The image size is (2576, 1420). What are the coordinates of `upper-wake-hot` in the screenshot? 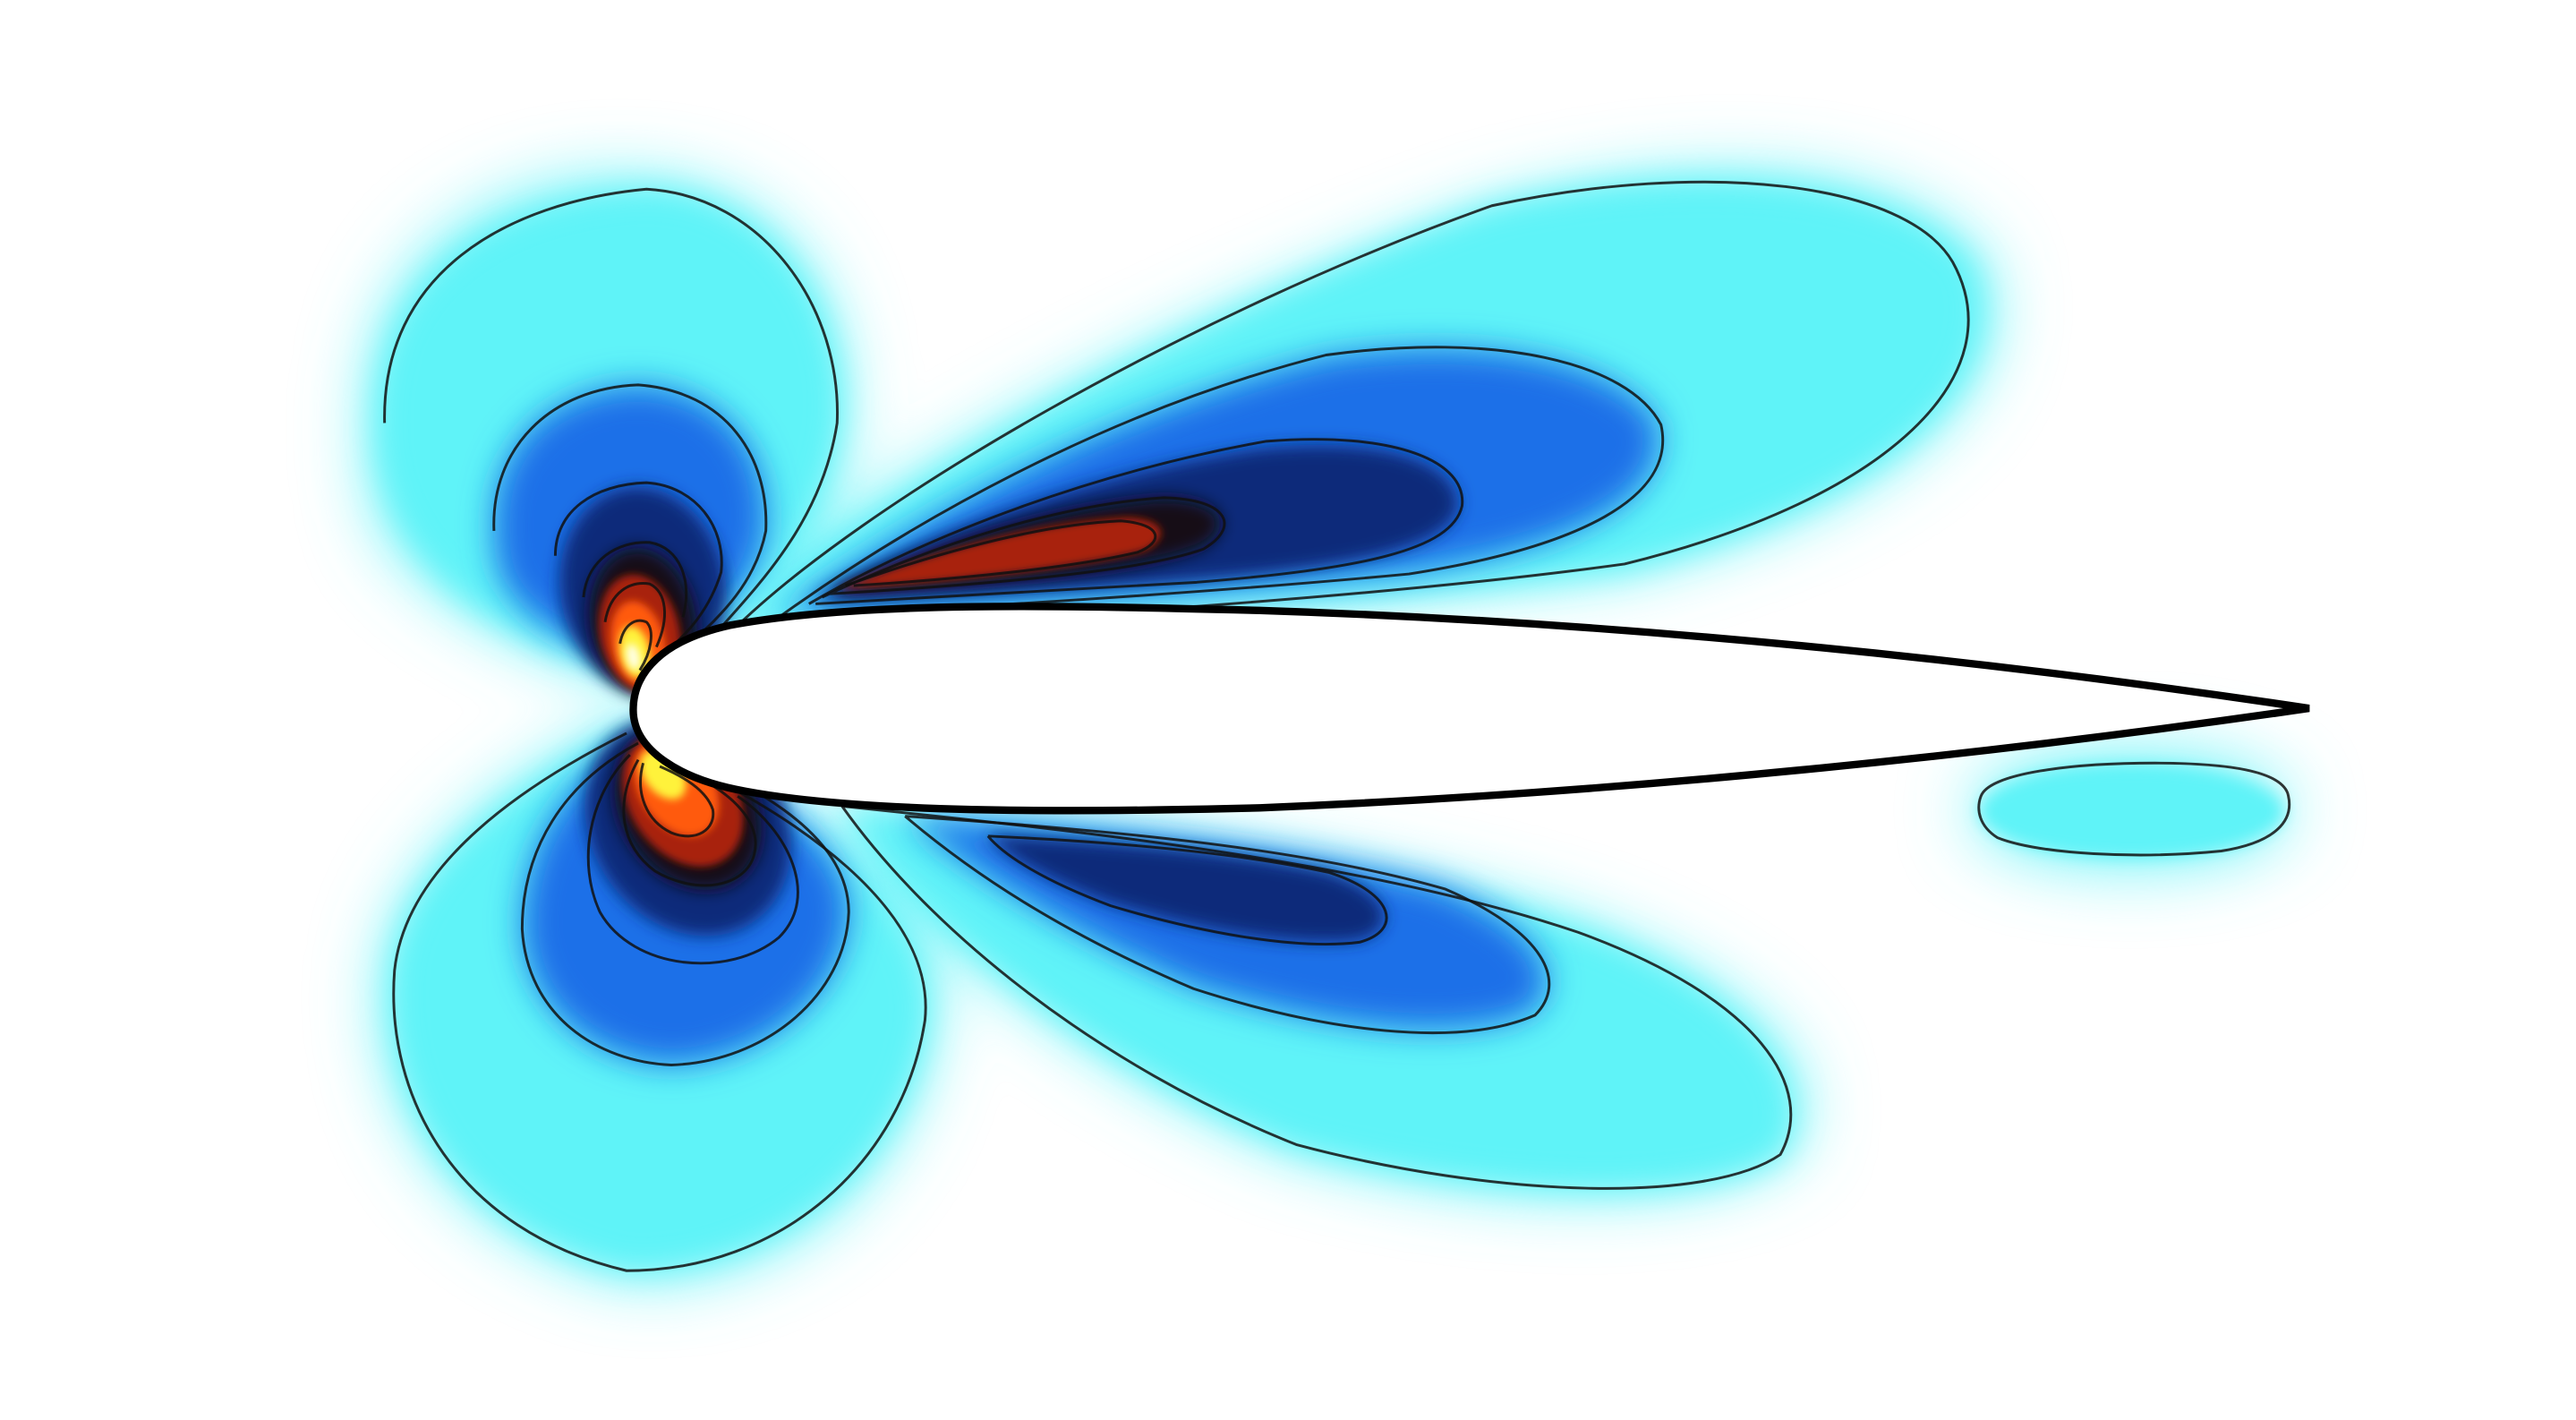 It's located at (999, 553).